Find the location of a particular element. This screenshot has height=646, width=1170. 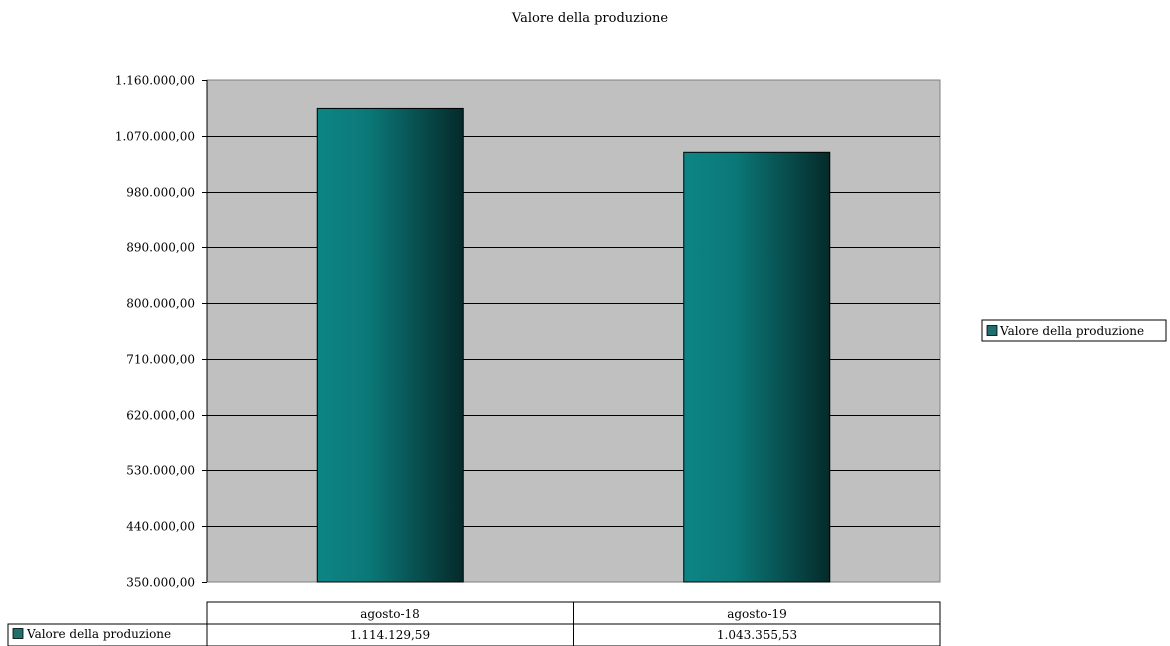

data-table-value-1: 1.114.129,59 is located at coordinates (390, 635).